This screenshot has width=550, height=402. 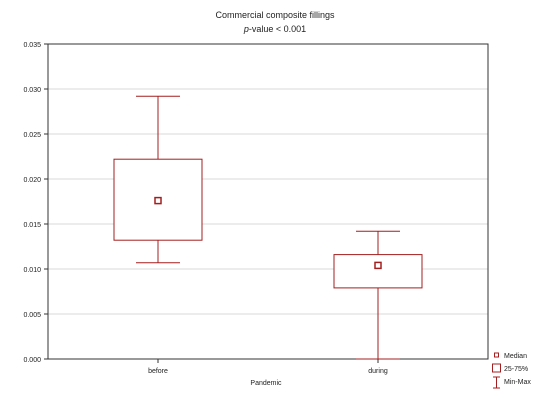 I want to click on chart-title: Commercial composite fillings, so click(x=275, y=15).